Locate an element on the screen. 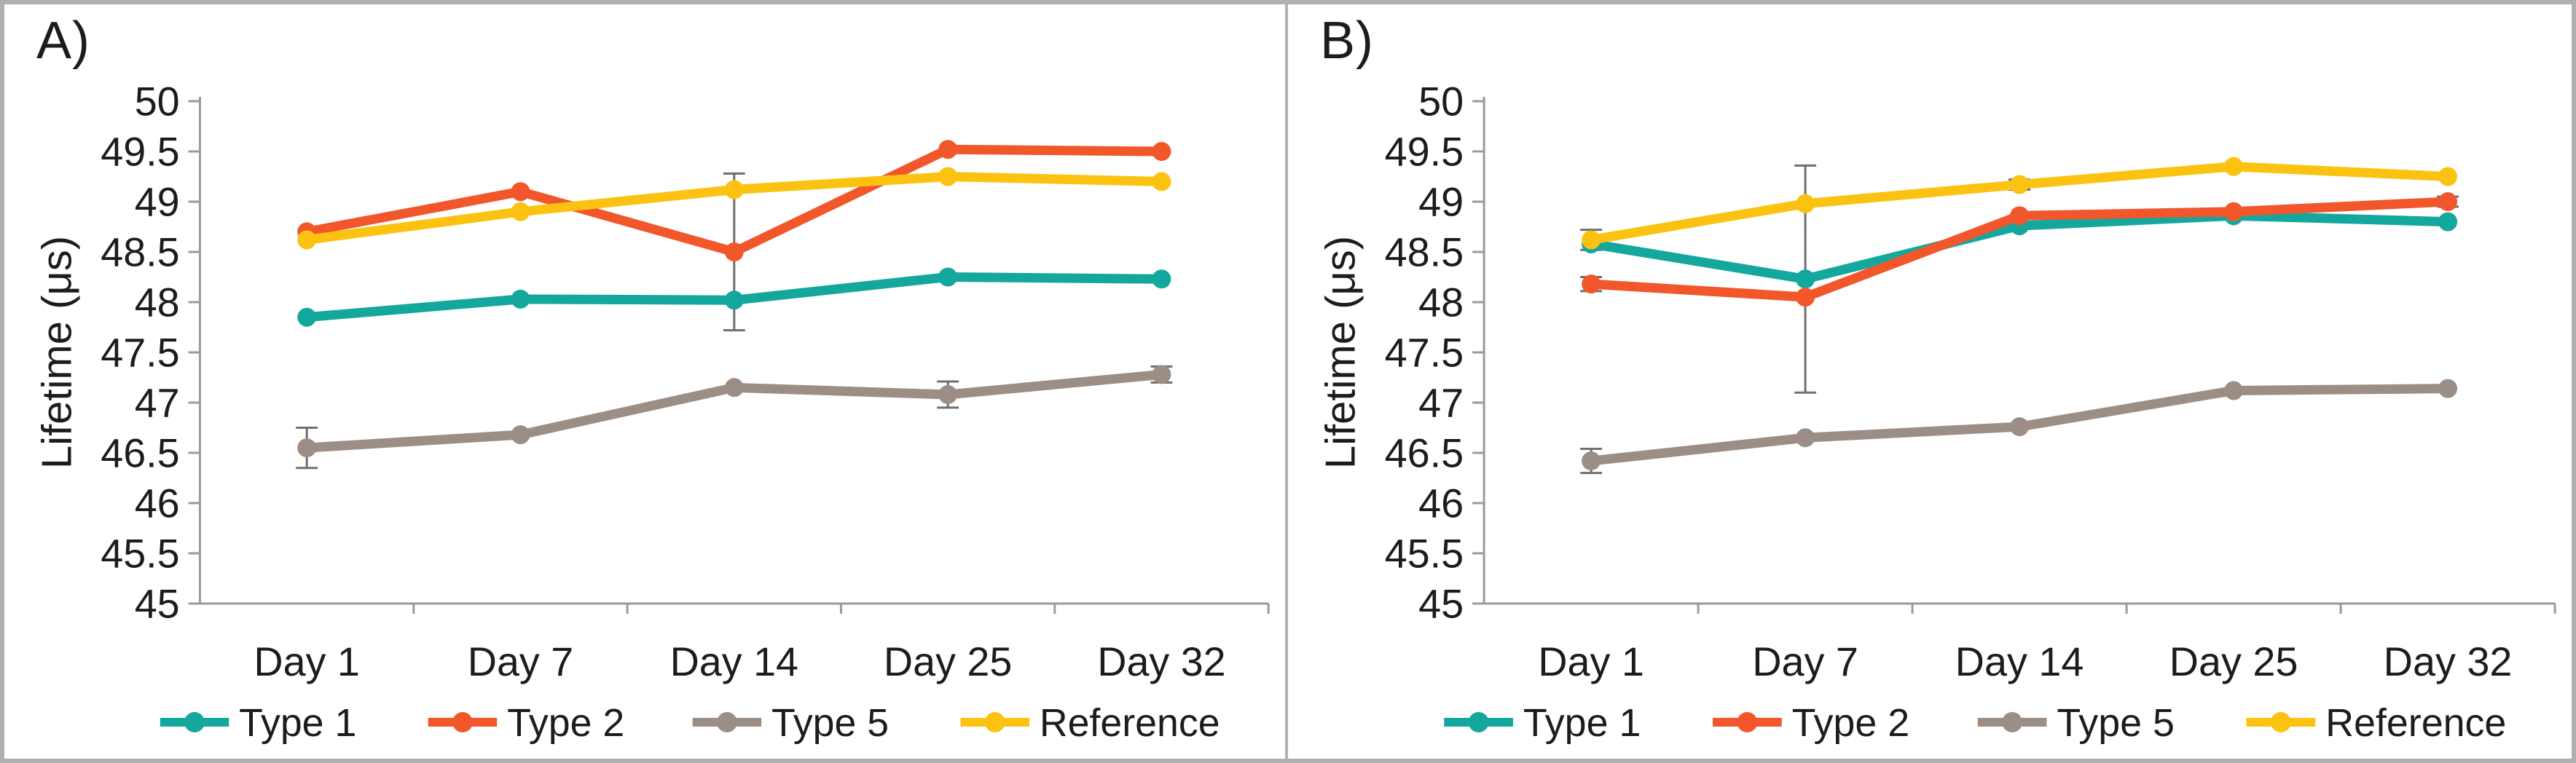 The width and height of the screenshot is (2576, 763). y-tick-label: 48 is located at coordinates (1441, 302).